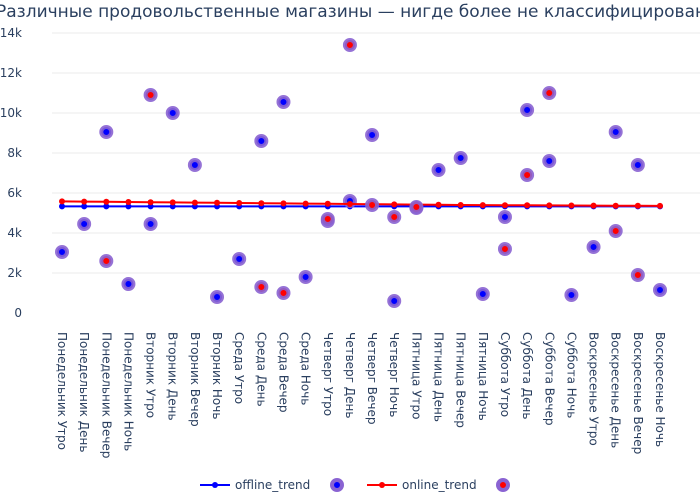 This screenshot has height=500, width=700. I want to click on x-tick-label: Суббота Вечер, so click(549, 379).